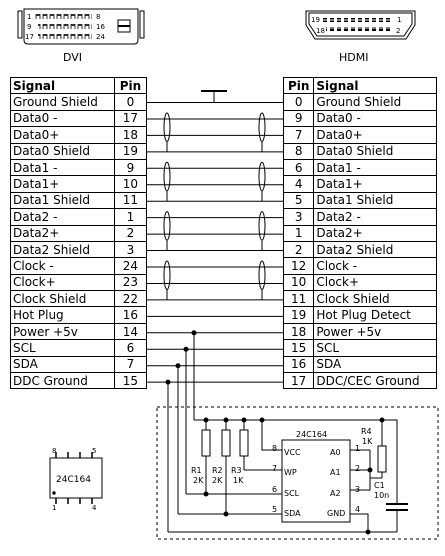 The width and height of the screenshot is (445, 556). What do you see at coordinates (311, 434) in the screenshot?
I see `eeprom-ic-name: 24C164` at bounding box center [311, 434].